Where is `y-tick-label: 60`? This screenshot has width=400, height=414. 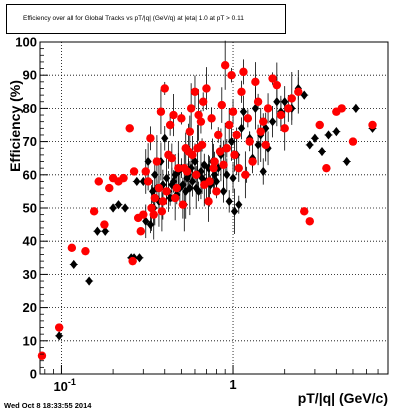 y-tick-label: 60 is located at coordinates (30, 174).